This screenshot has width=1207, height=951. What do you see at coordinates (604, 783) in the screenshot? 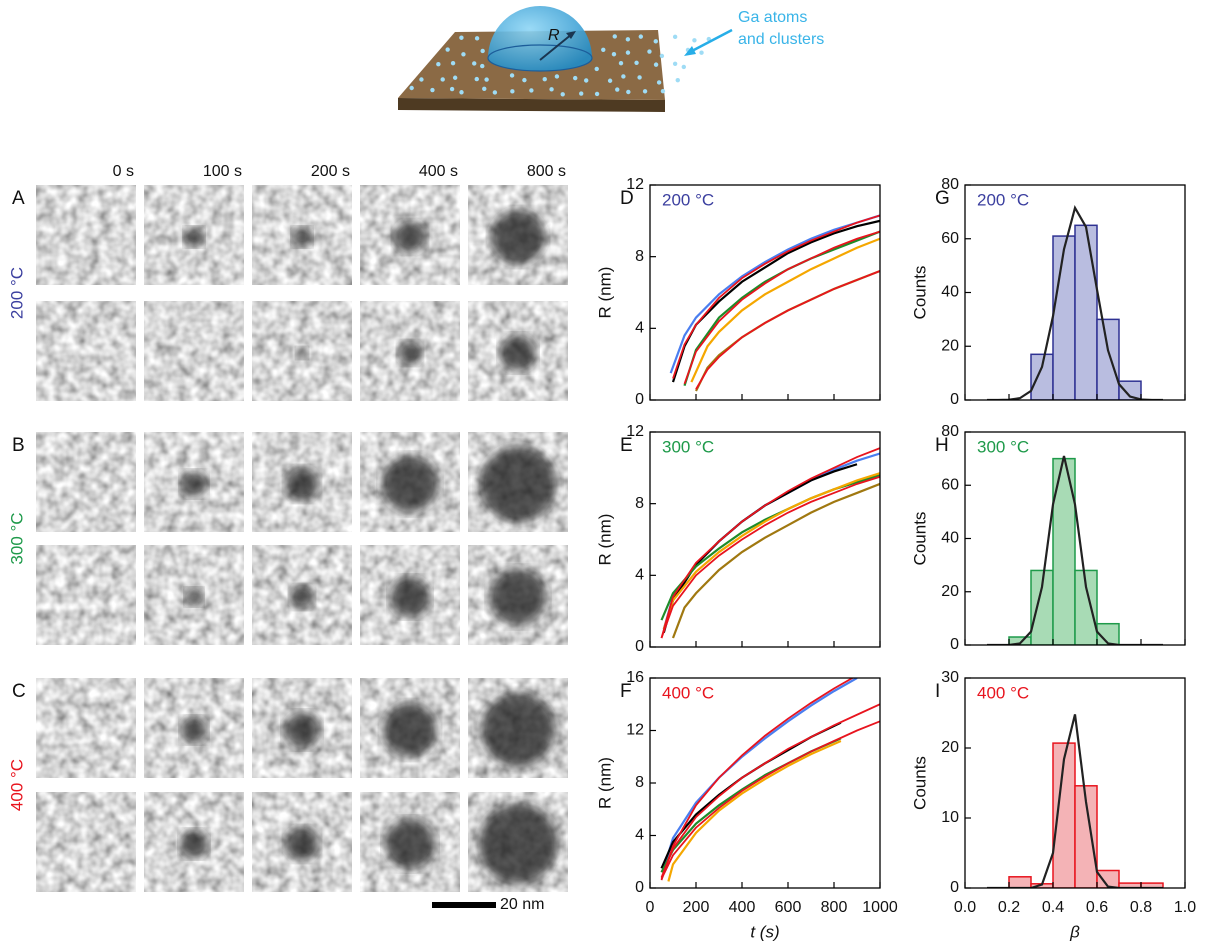
I see `y-axis-label: R (nm)` at bounding box center [604, 783].